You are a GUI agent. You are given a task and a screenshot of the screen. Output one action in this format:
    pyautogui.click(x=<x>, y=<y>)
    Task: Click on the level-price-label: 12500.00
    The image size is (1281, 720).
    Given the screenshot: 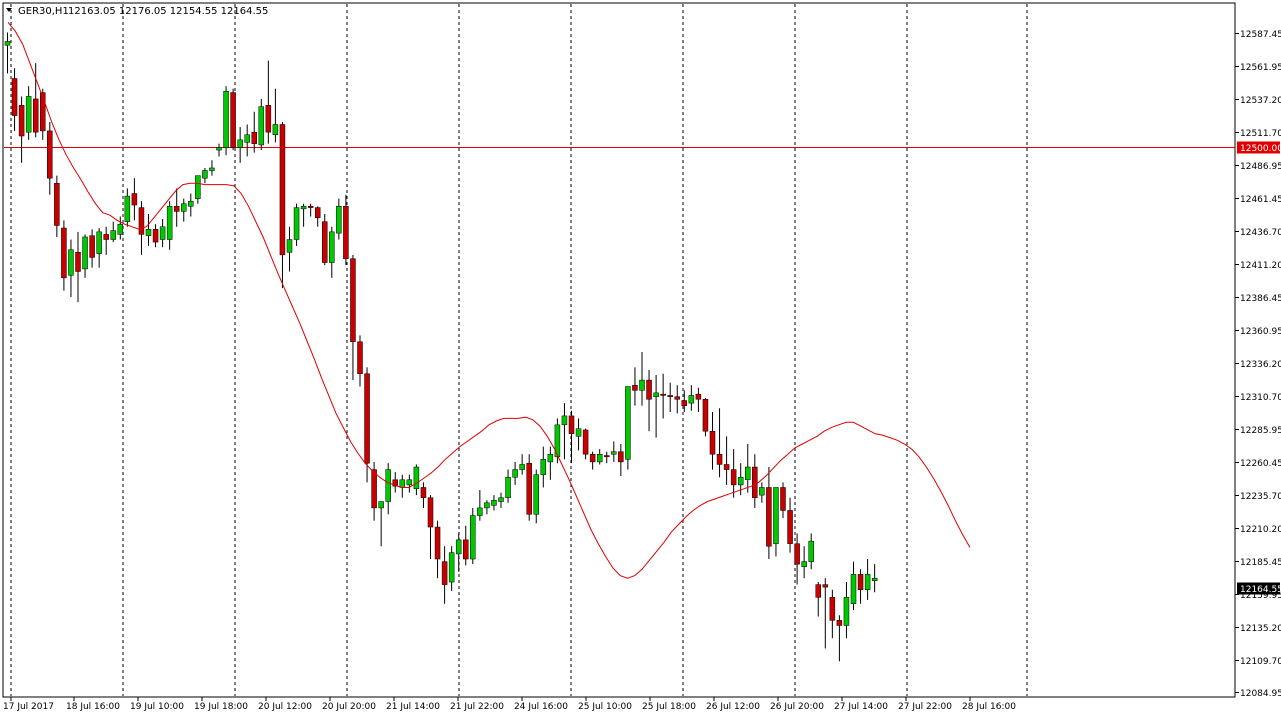 What is the action you would take?
    pyautogui.click(x=1260, y=149)
    